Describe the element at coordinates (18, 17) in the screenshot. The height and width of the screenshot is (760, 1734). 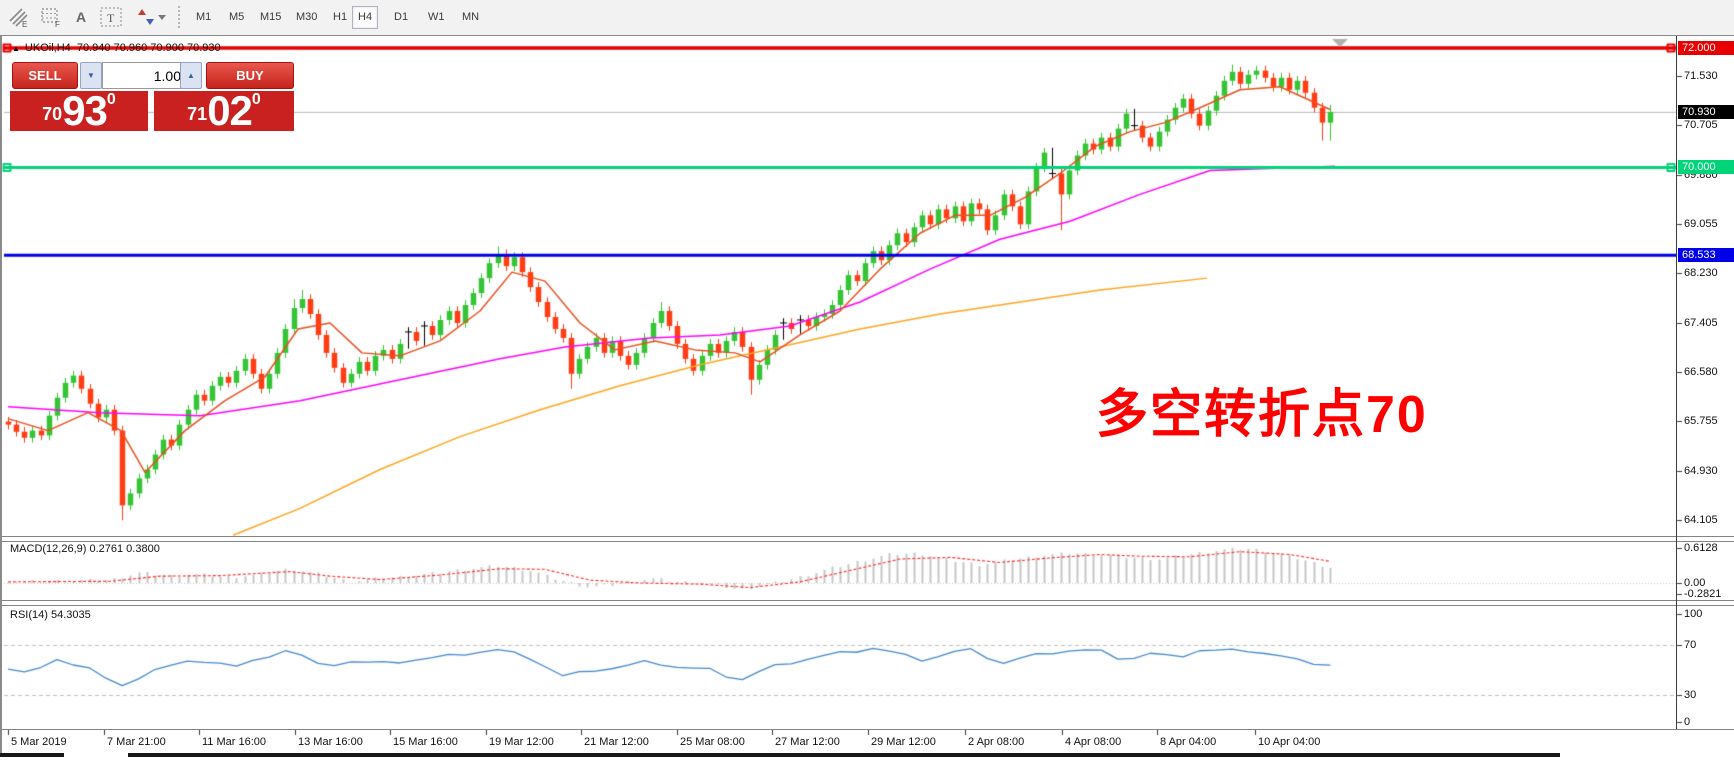
I see `crosshatch-draw-icon: E` at that location.